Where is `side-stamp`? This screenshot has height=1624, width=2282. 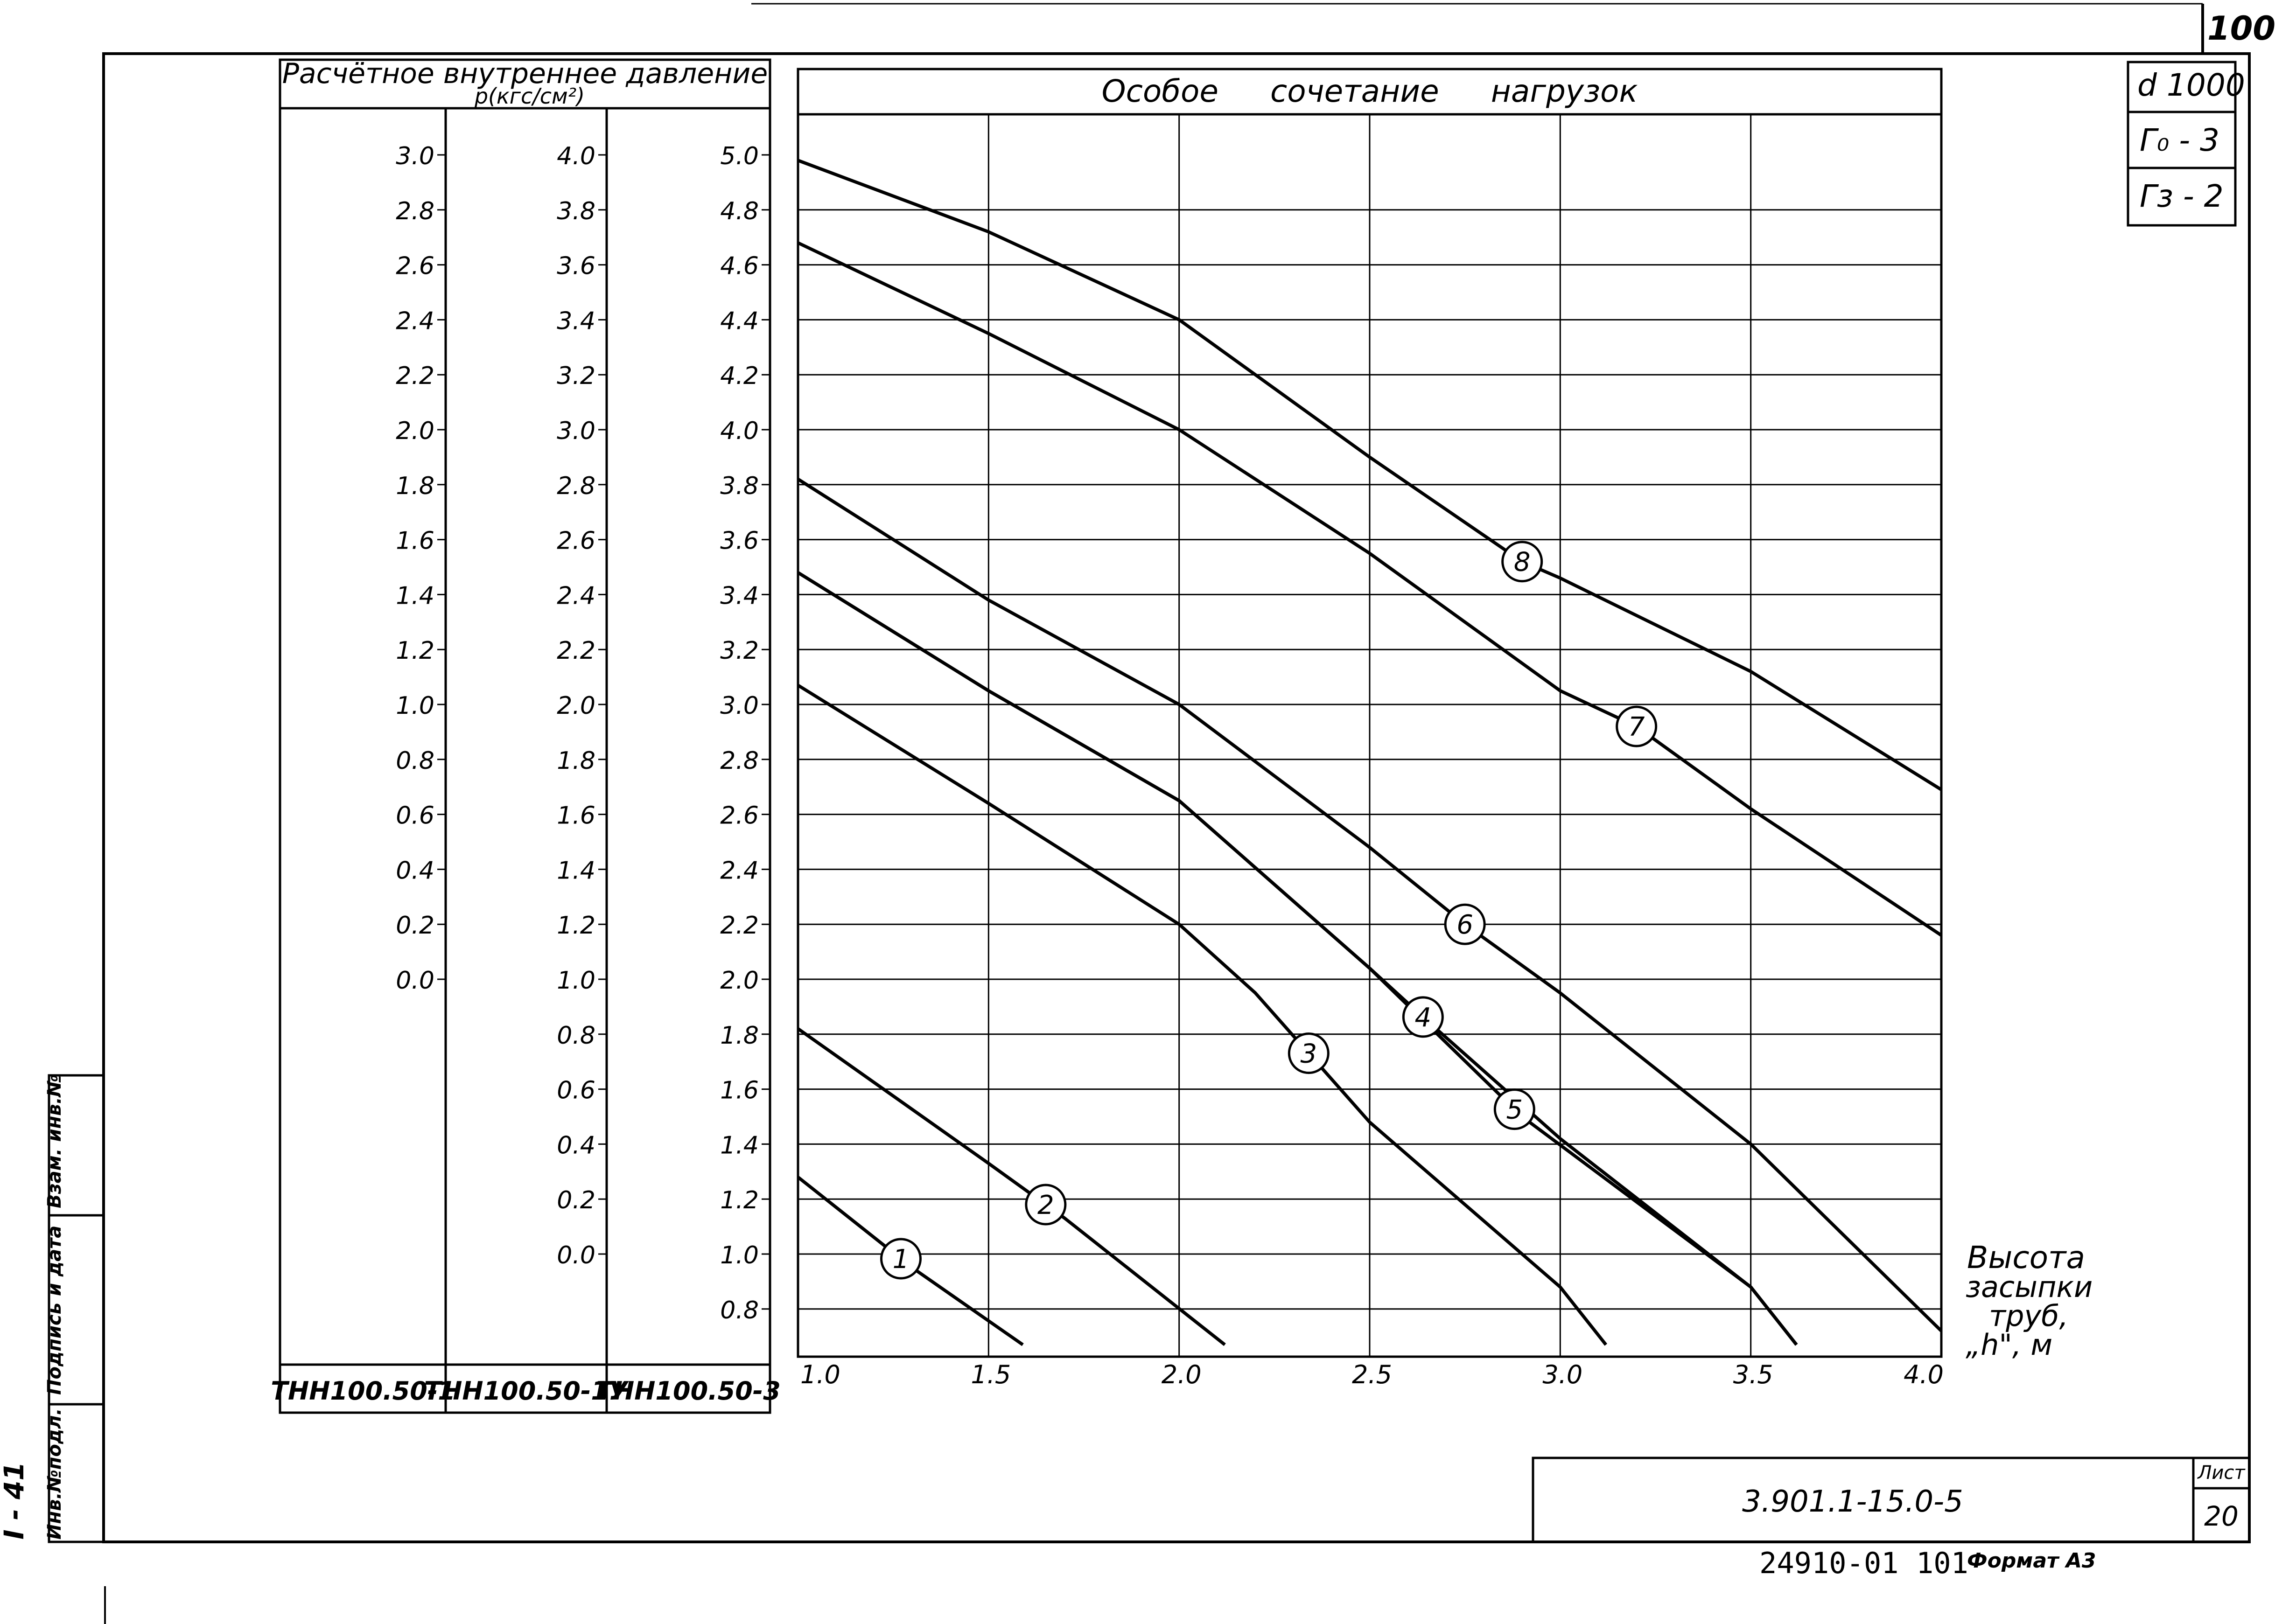 side-stamp is located at coordinates (76, 1308).